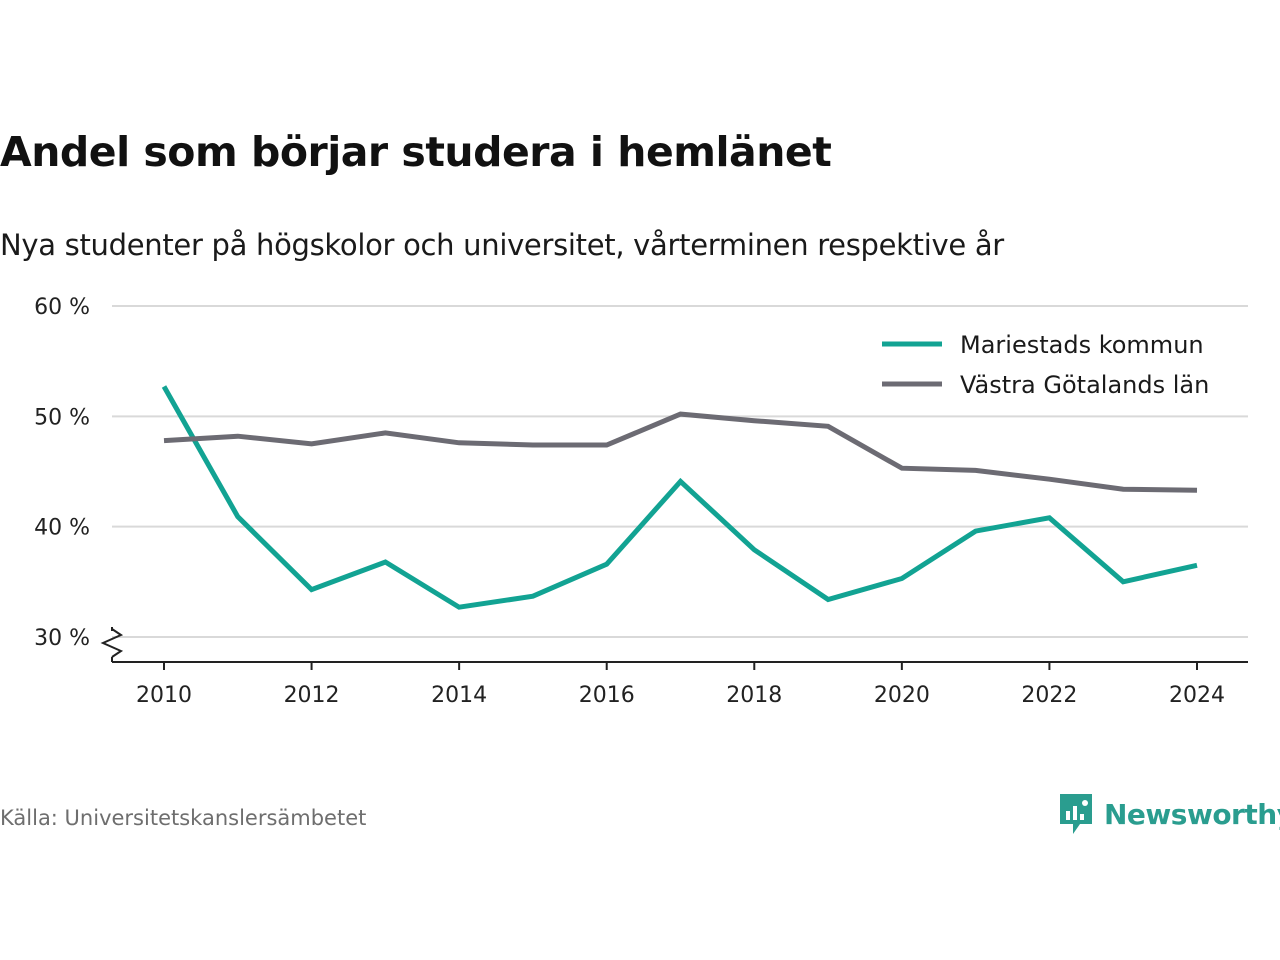 The height and width of the screenshot is (960, 1280). What do you see at coordinates (607, 695) in the screenshot?
I see `x-tick-label: 2016` at bounding box center [607, 695].